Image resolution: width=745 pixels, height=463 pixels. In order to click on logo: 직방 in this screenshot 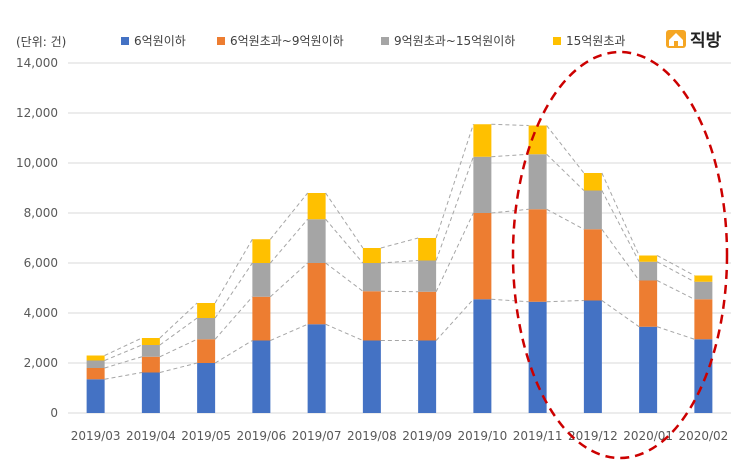, I will do `click(694, 40)`.